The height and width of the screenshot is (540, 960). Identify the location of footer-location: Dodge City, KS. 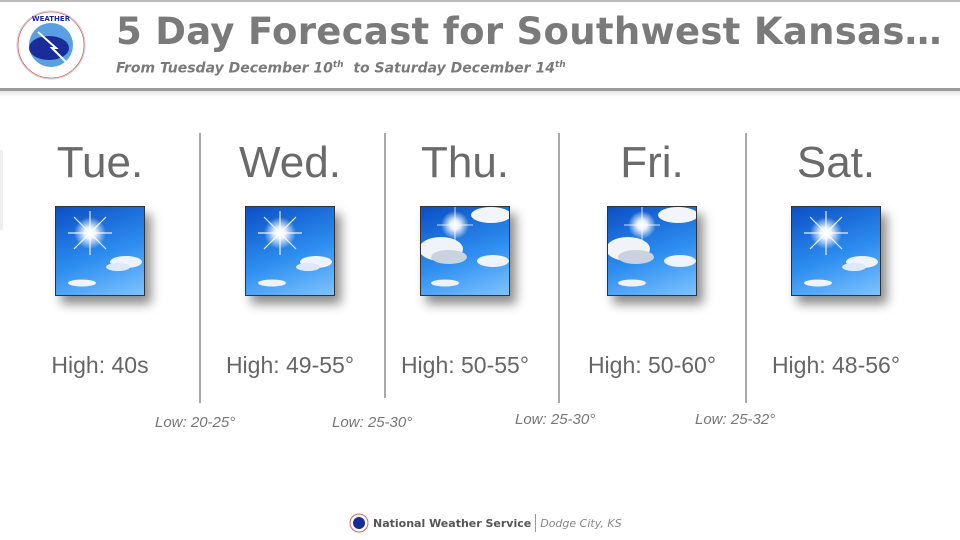
(581, 523).